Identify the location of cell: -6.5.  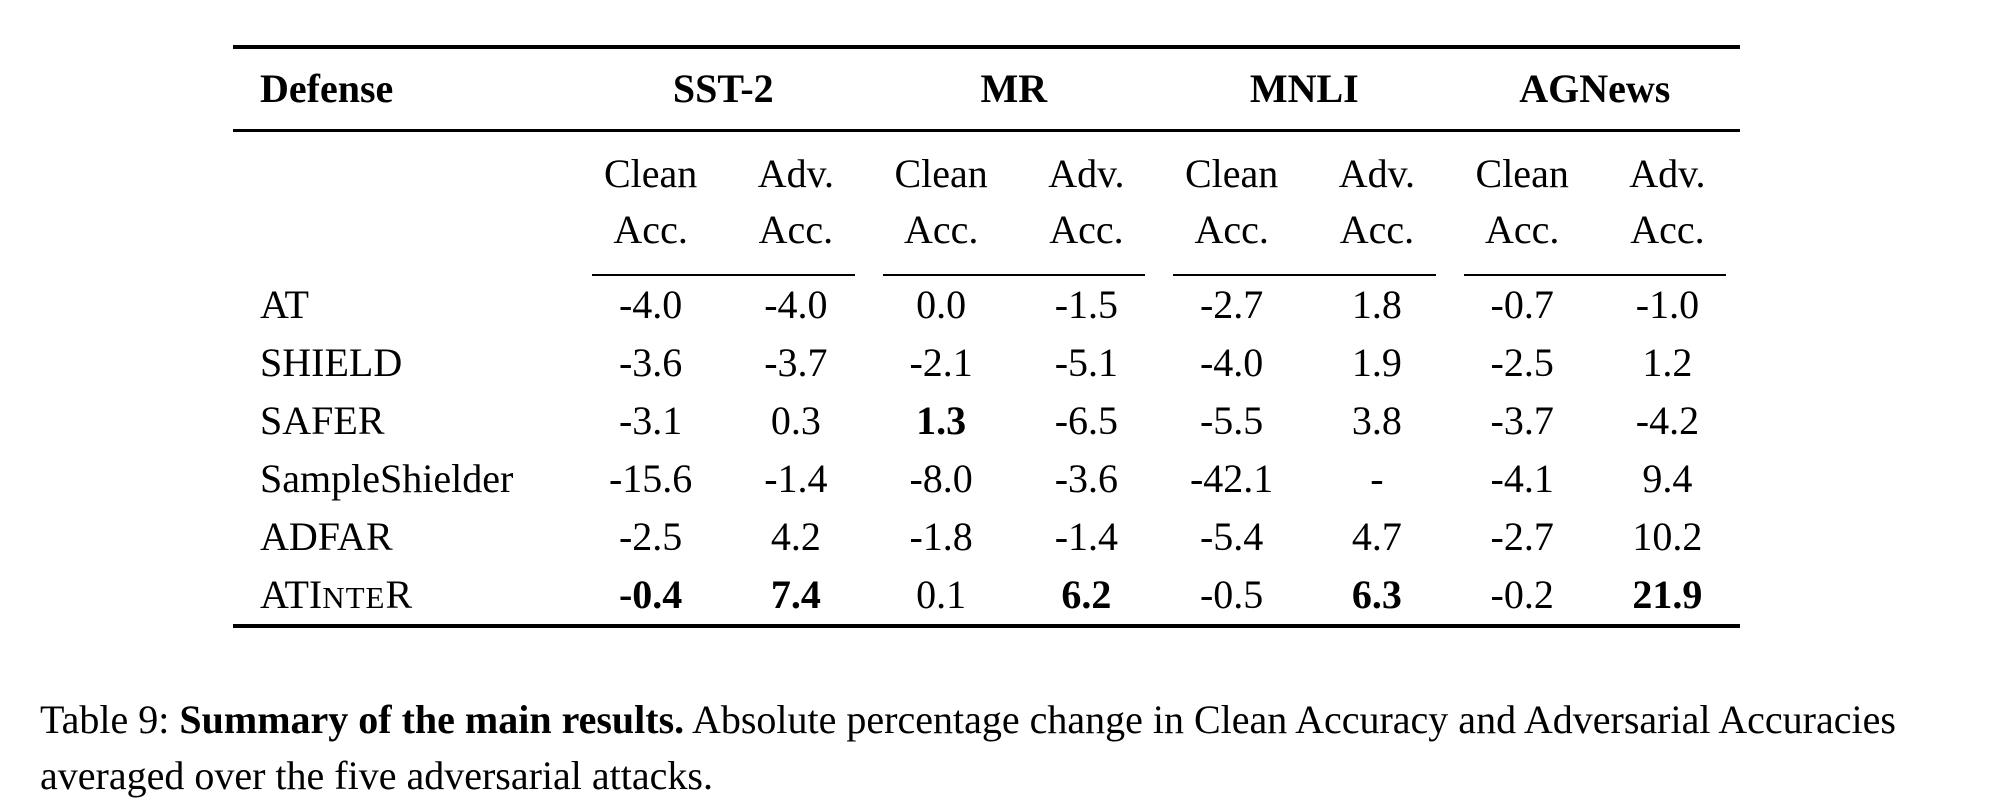
(1086, 420).